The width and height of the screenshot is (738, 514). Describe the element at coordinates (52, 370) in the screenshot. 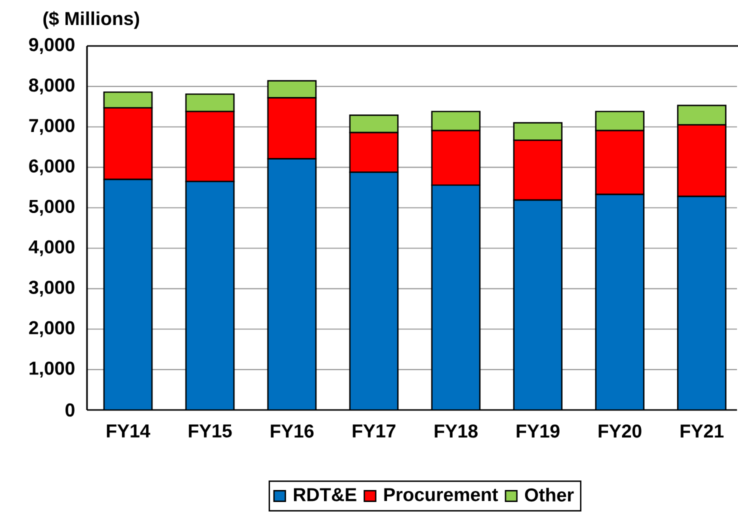

I see `y-tick-label: 1,000` at that location.